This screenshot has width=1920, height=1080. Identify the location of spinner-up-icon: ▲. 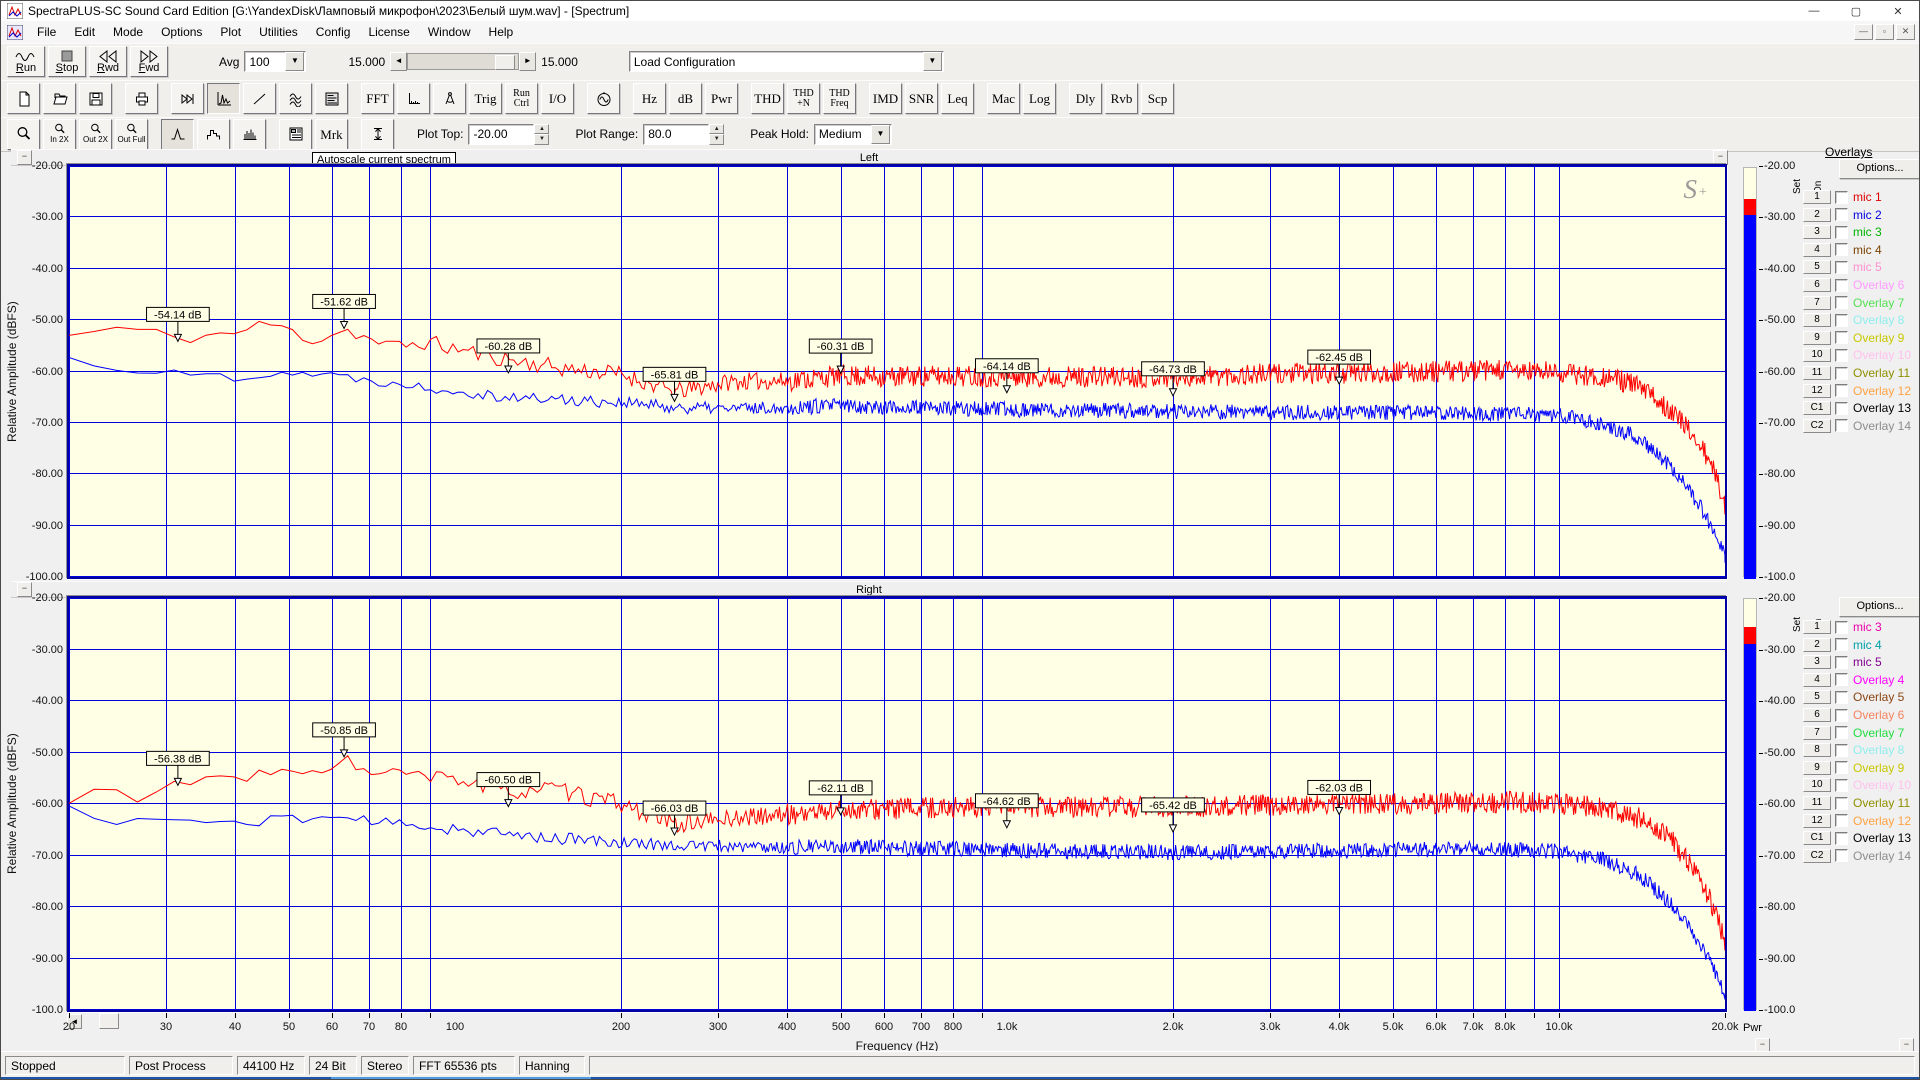
(542, 128).